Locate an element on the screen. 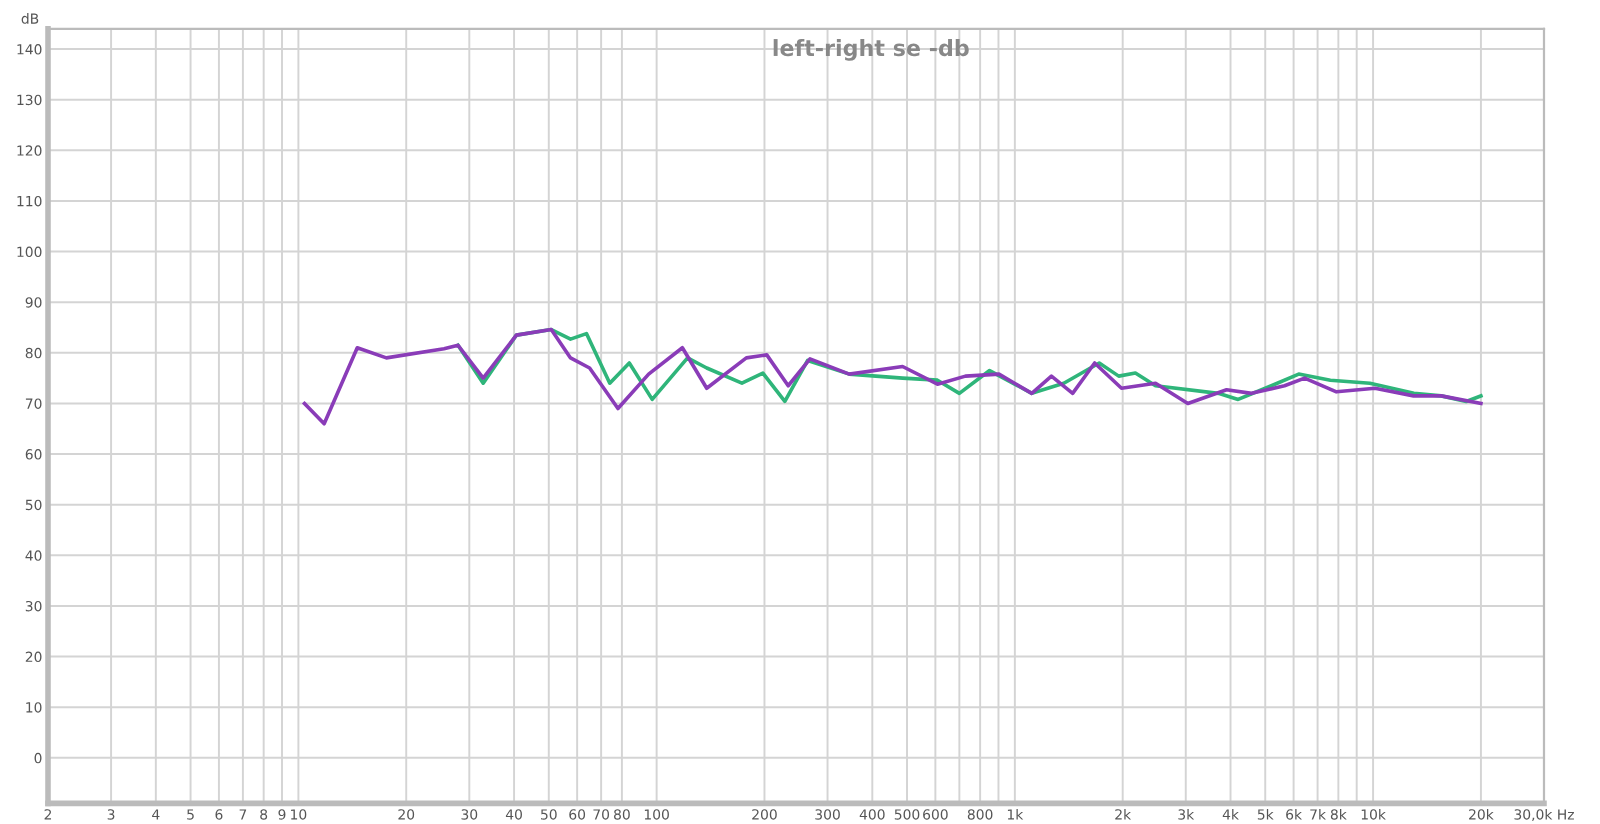  chart-title: left-right se -db is located at coordinates (871, 50).